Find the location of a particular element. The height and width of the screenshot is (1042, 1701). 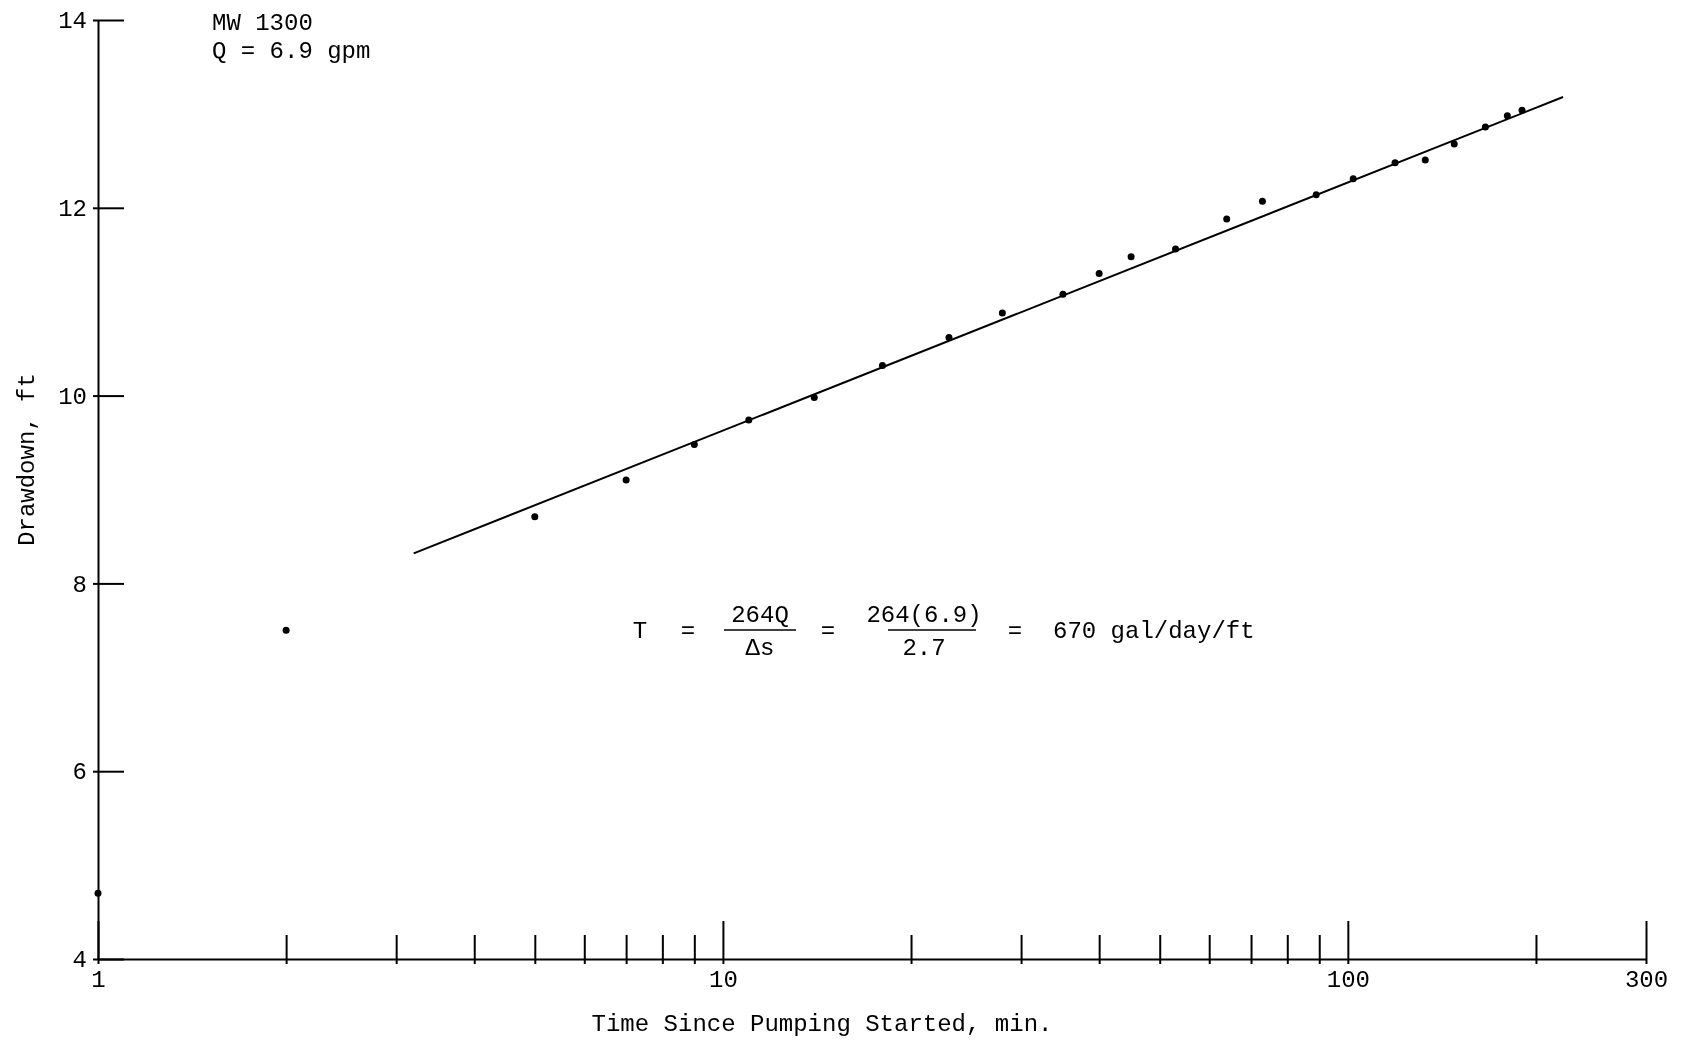

annotation: 2.7 is located at coordinates (924, 648).